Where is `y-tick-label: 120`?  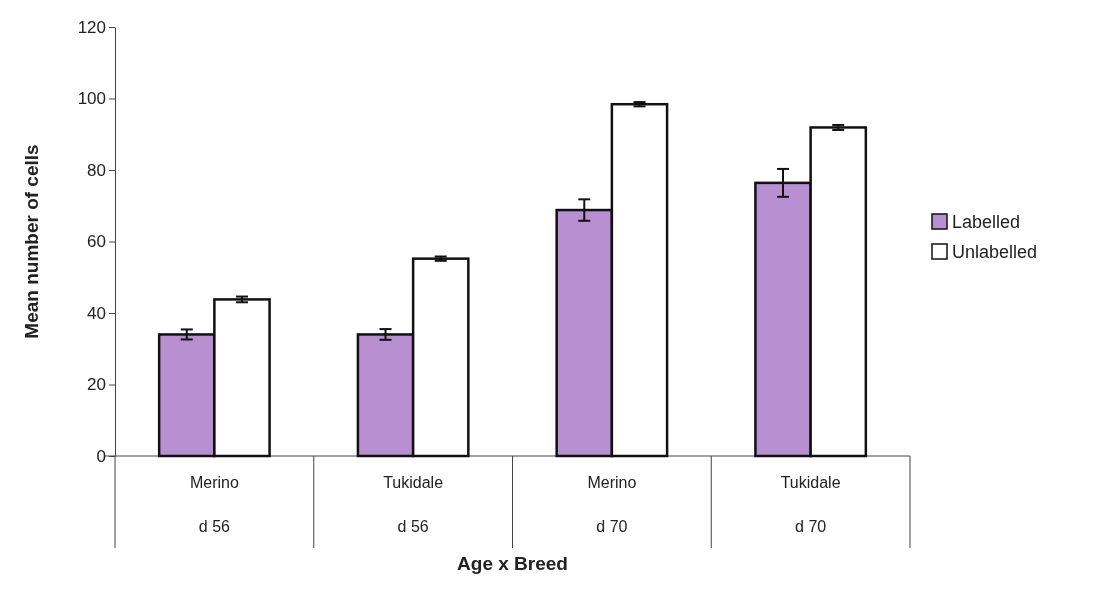
y-tick-label: 120 is located at coordinates (91, 27).